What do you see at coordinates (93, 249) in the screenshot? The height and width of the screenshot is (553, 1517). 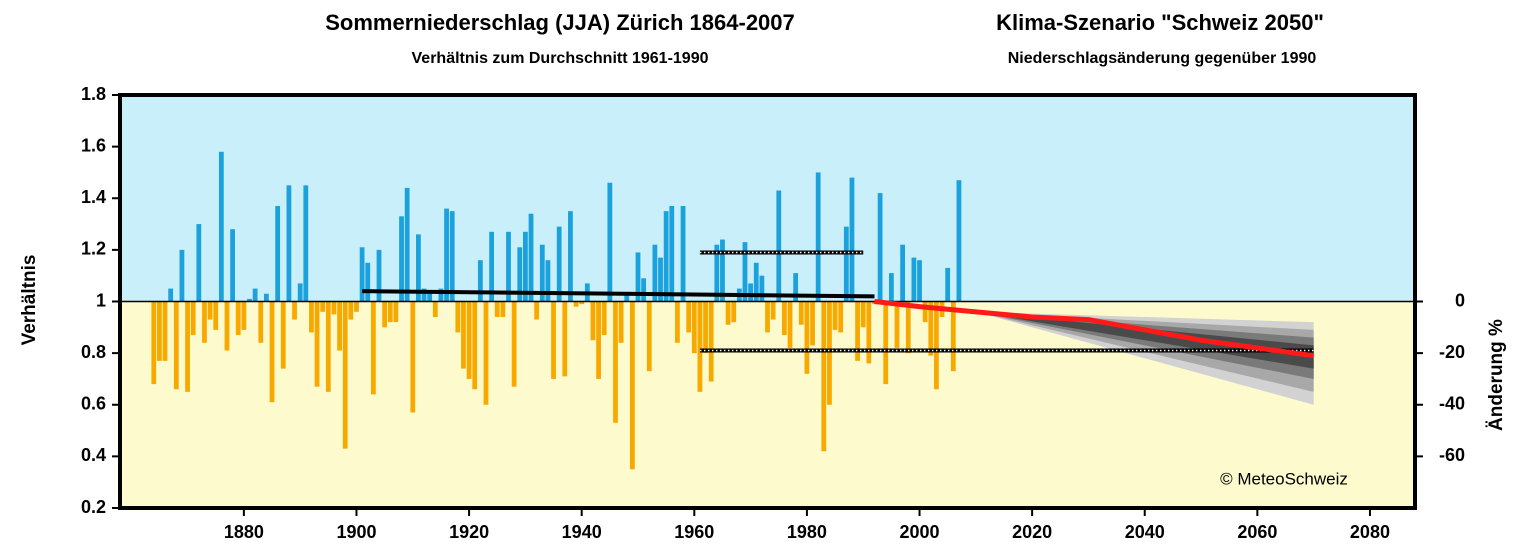 I see `y-tick-label: 1.2` at bounding box center [93, 249].